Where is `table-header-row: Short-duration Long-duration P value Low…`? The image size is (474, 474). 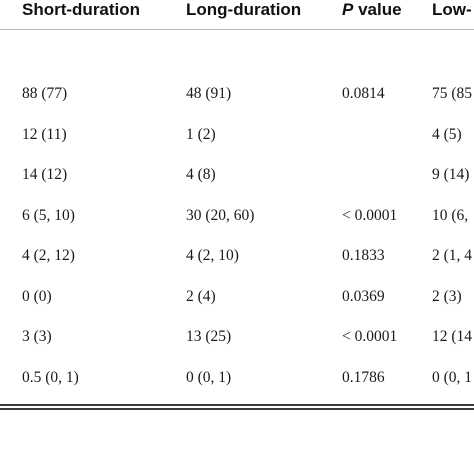
table-header-row: Short-duration Long-duration P value Low… is located at coordinates (237, 13).